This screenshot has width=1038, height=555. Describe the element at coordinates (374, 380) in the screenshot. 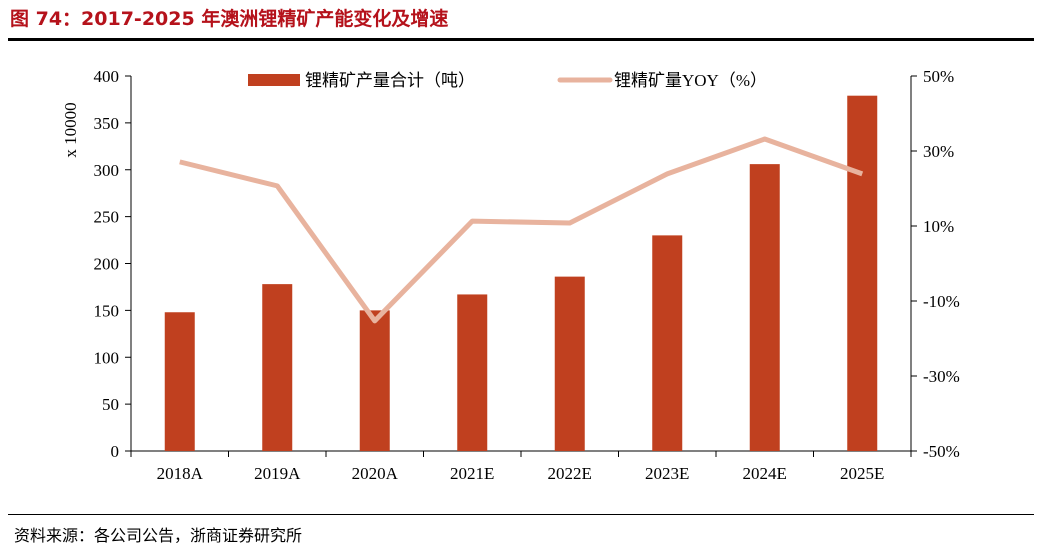

I see `bar-2020A` at that location.